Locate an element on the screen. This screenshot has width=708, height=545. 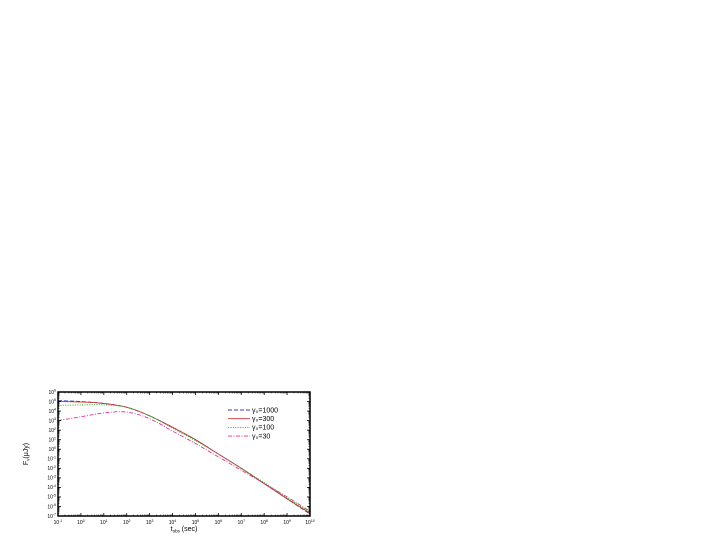
x-tick-exponent: 0 is located at coordinates (84, 521).